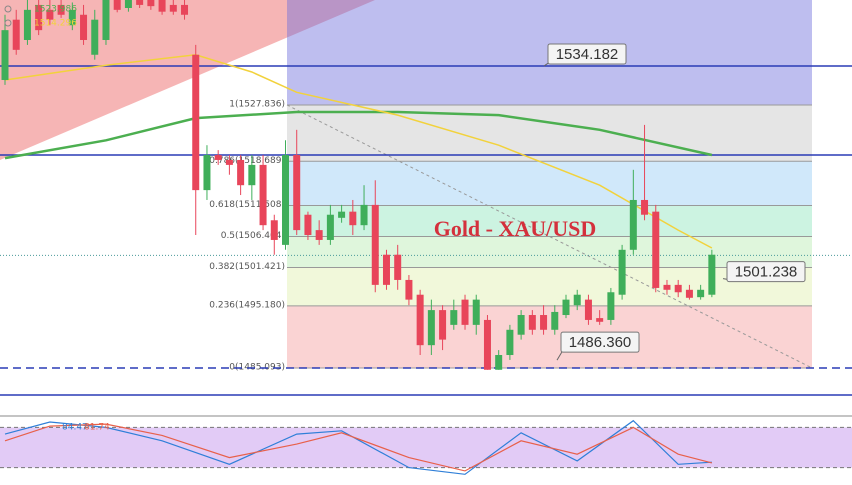  I want to click on callout-label: 1501.238, so click(766, 272).